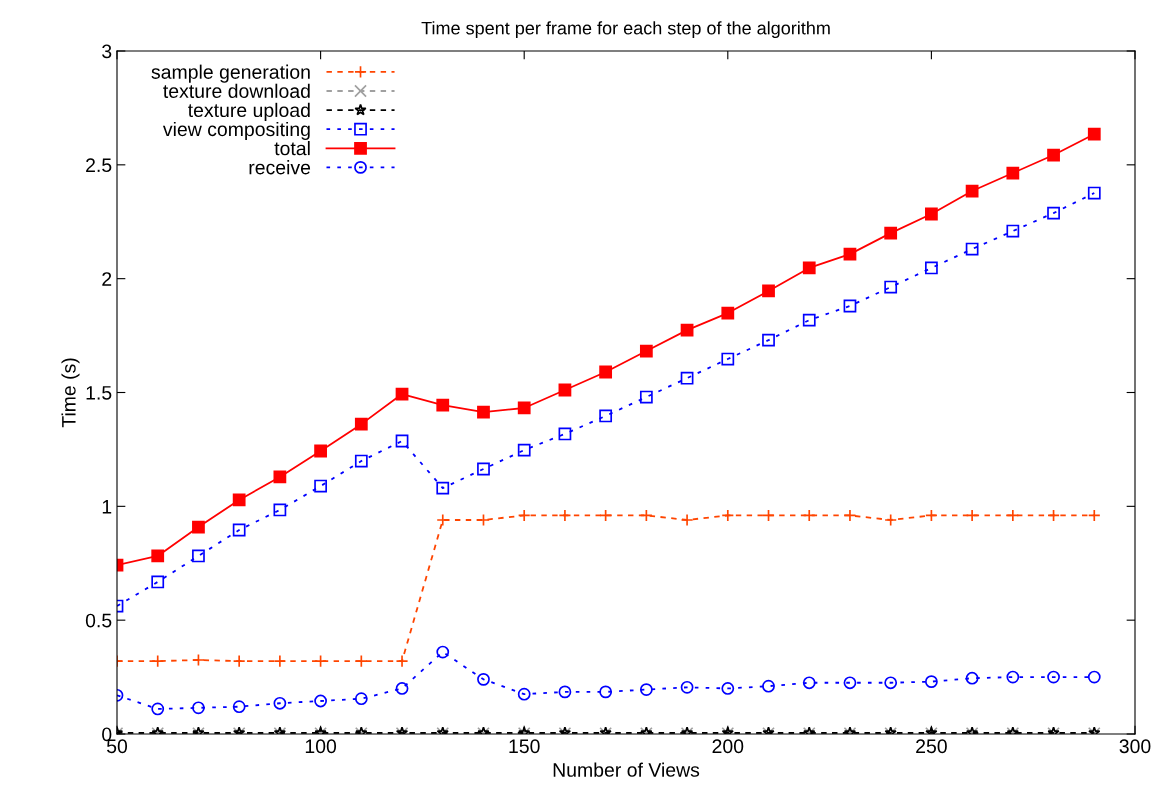  I want to click on x-tick-label: 250, so click(931, 746).